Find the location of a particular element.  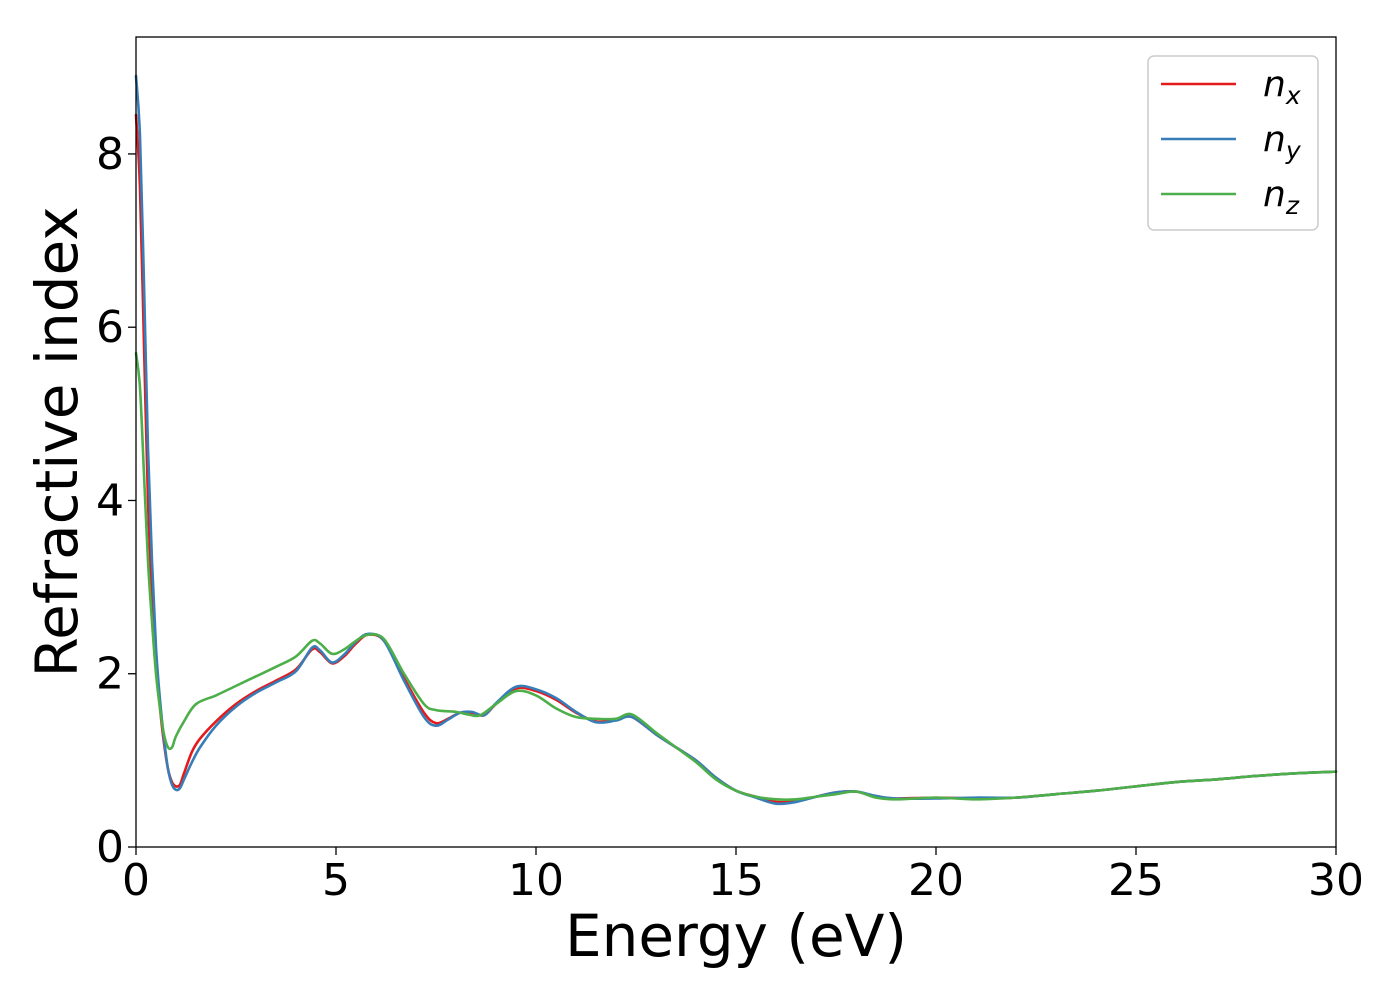

x-tick-label: 0 is located at coordinates (136, 880).